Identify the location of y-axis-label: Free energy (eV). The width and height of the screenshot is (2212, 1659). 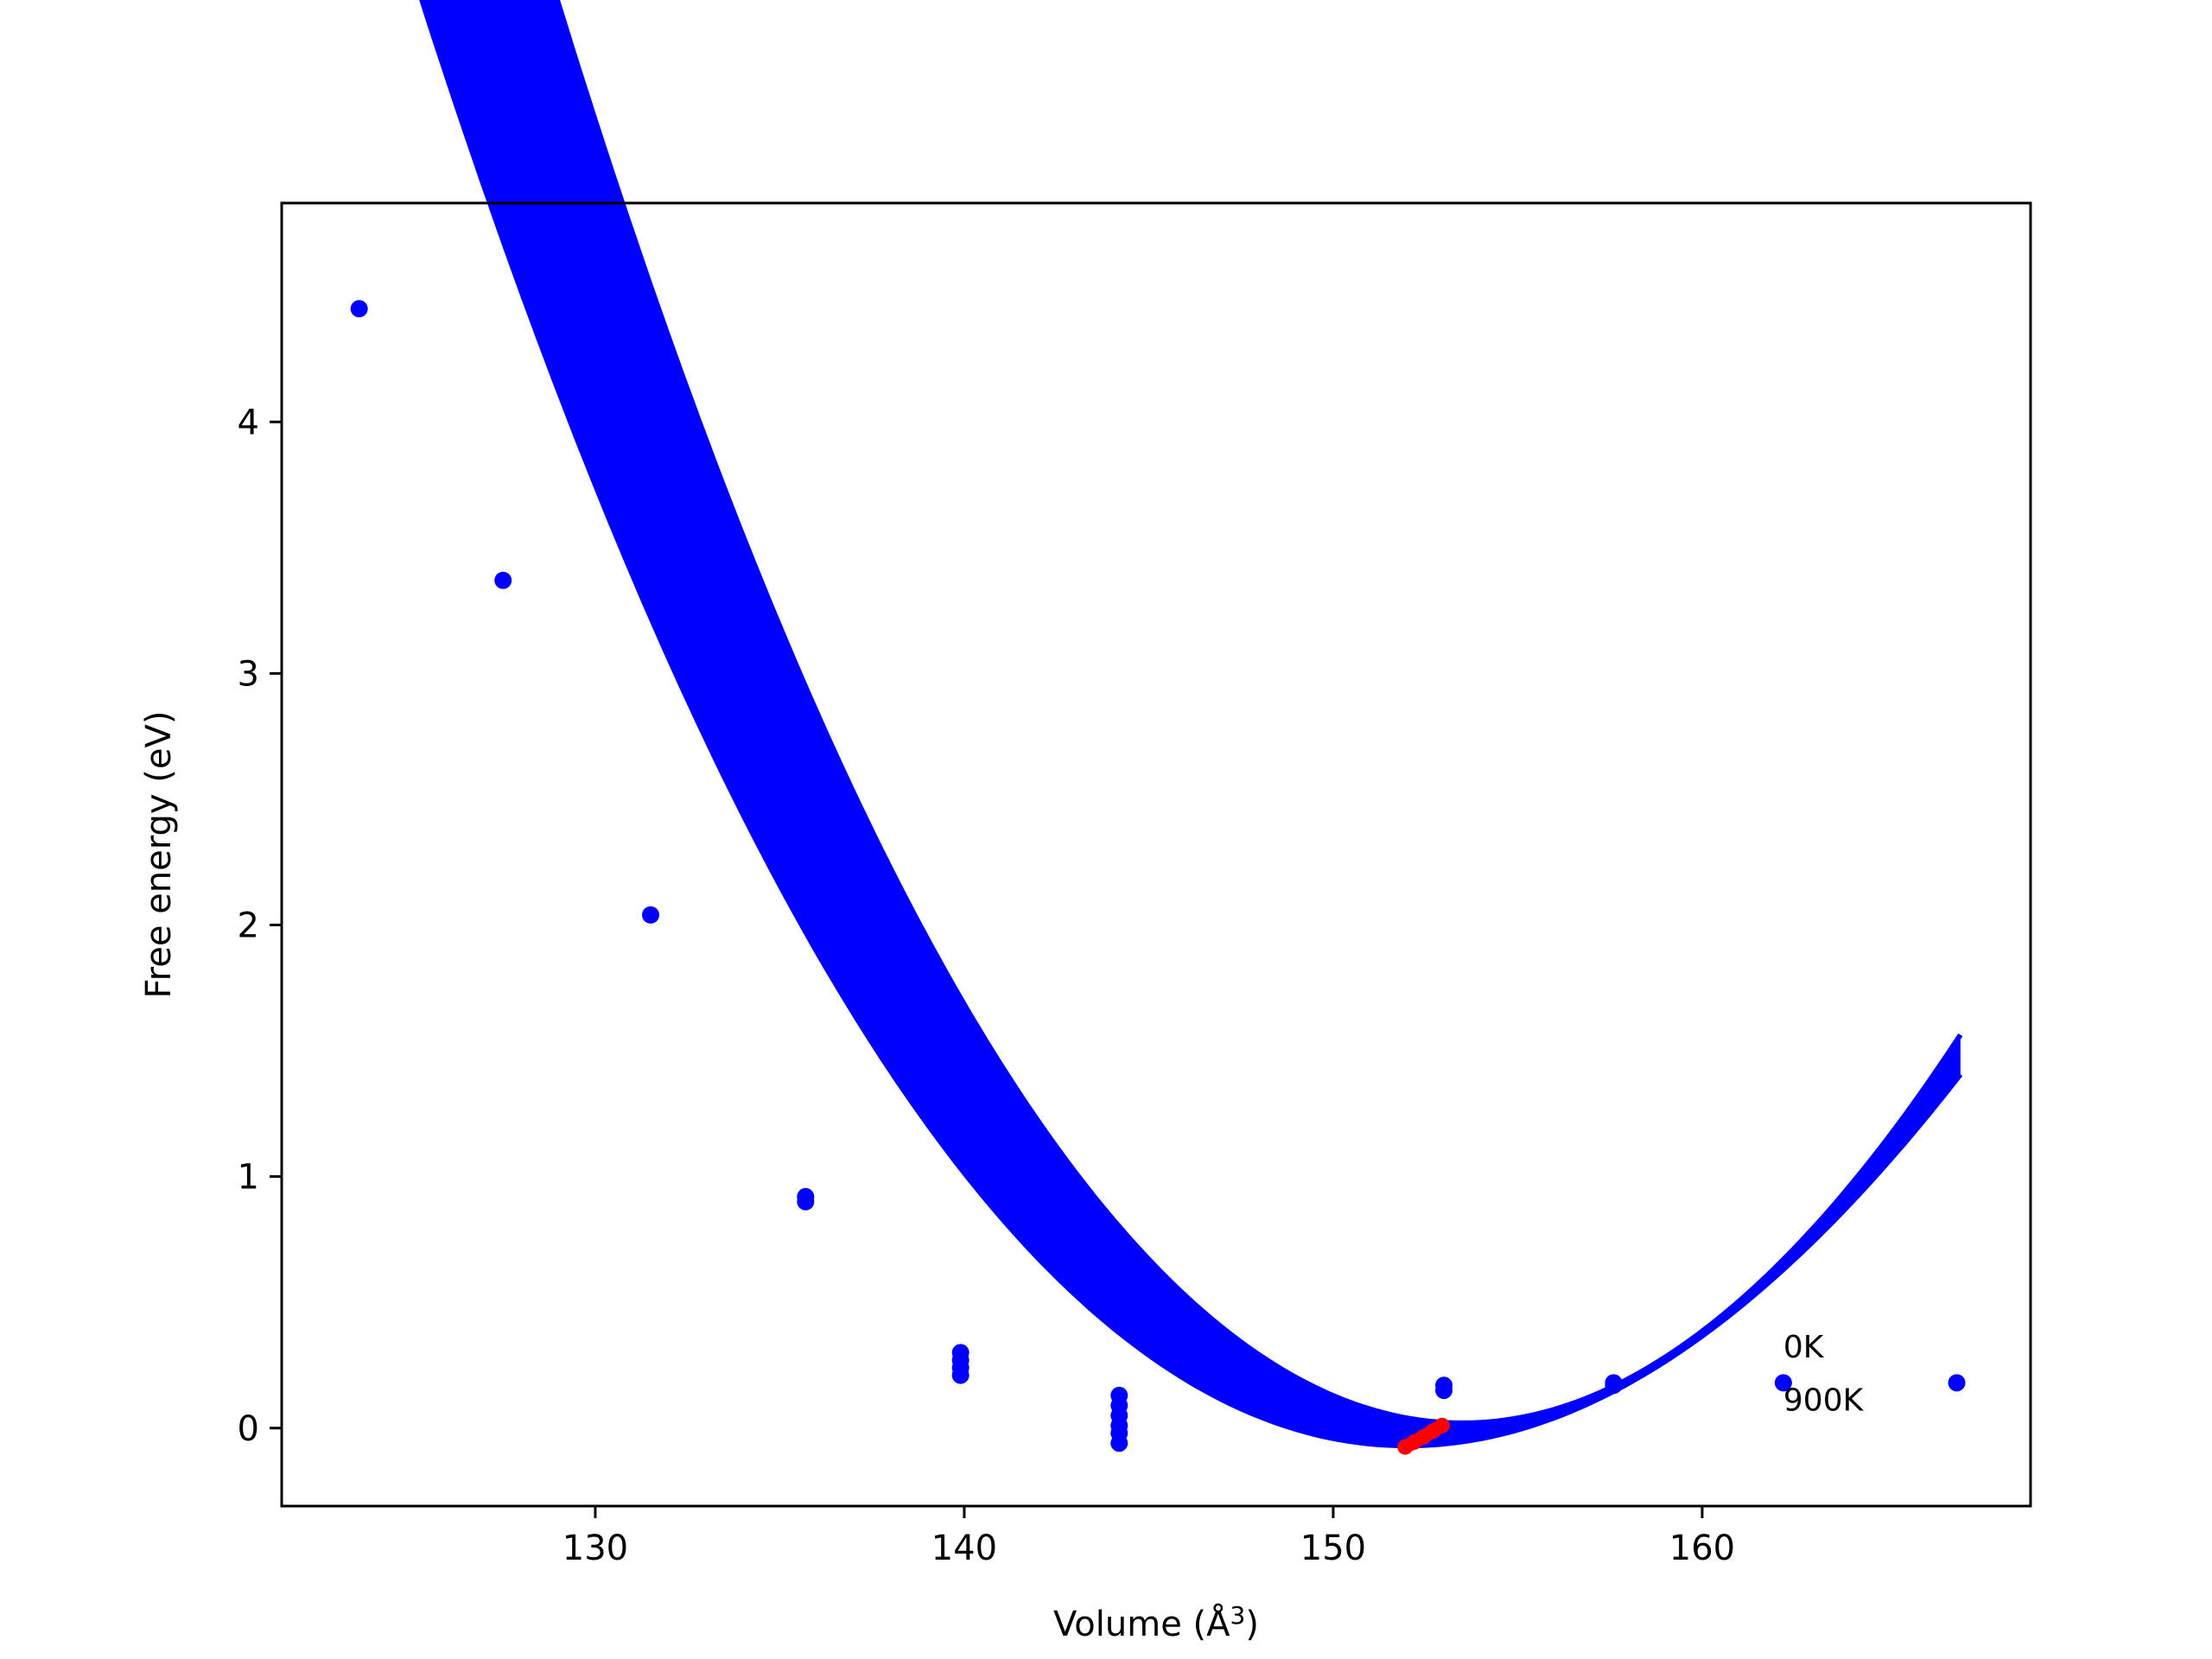
(159, 855).